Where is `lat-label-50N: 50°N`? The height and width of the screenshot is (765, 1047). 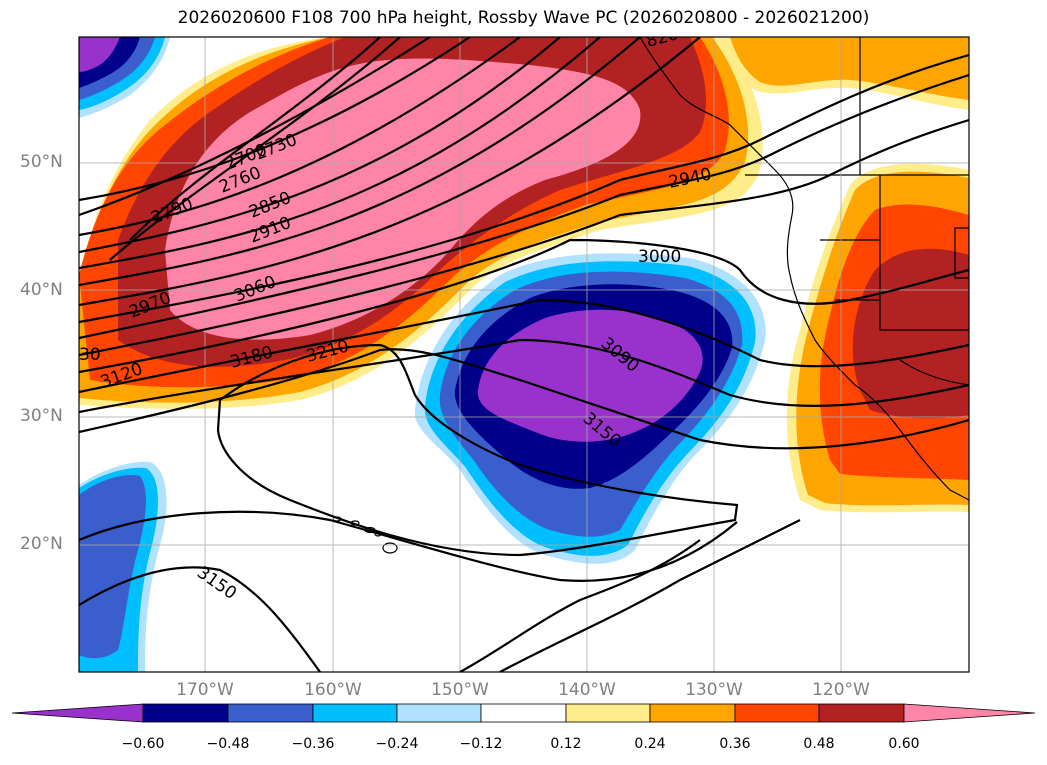 lat-label-50N: 50°N is located at coordinates (41, 162).